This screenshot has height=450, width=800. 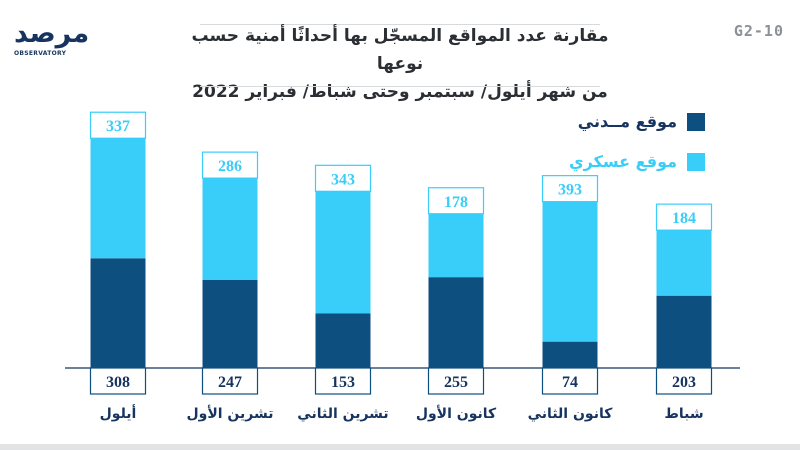 What do you see at coordinates (758, 31) in the screenshot?
I see `chart-code: G2-10` at bounding box center [758, 31].